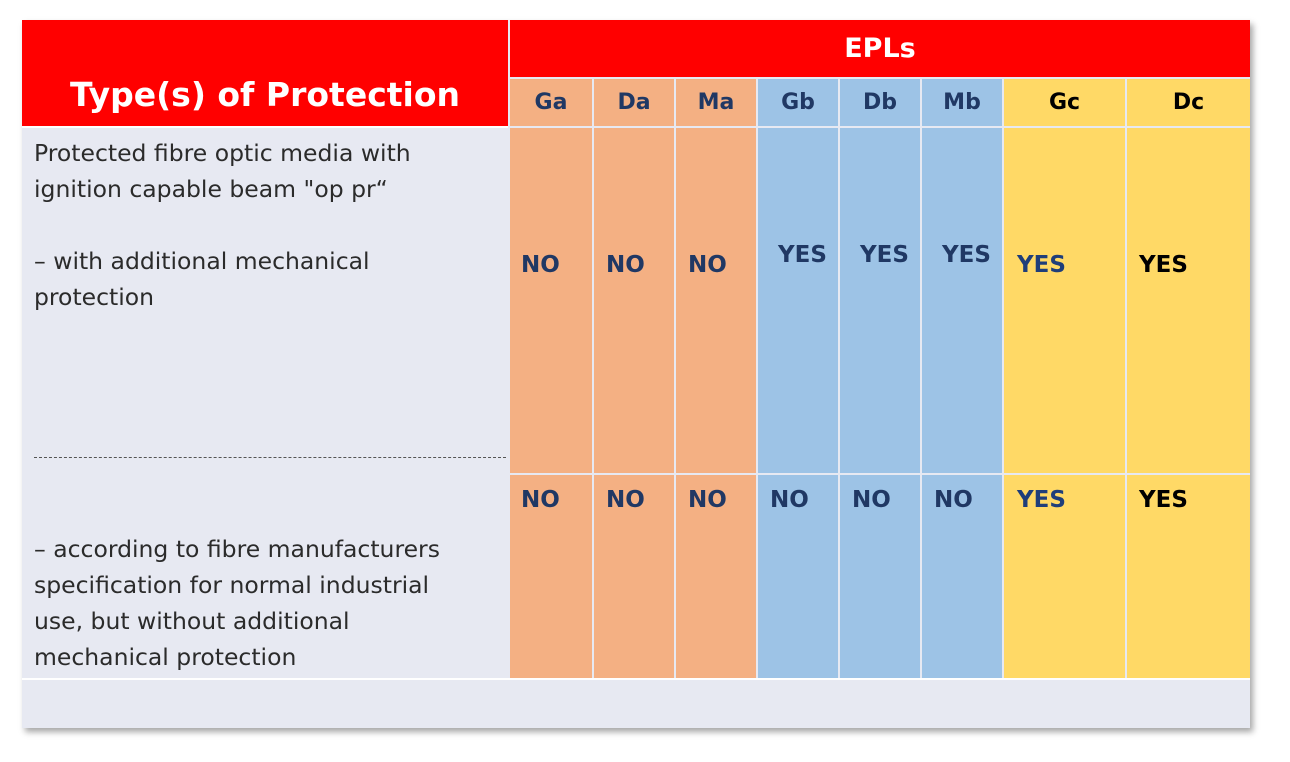 This screenshot has height=762, width=1290. What do you see at coordinates (798, 576) in the screenshot?
I see `row2-gb-cell: NO` at bounding box center [798, 576].